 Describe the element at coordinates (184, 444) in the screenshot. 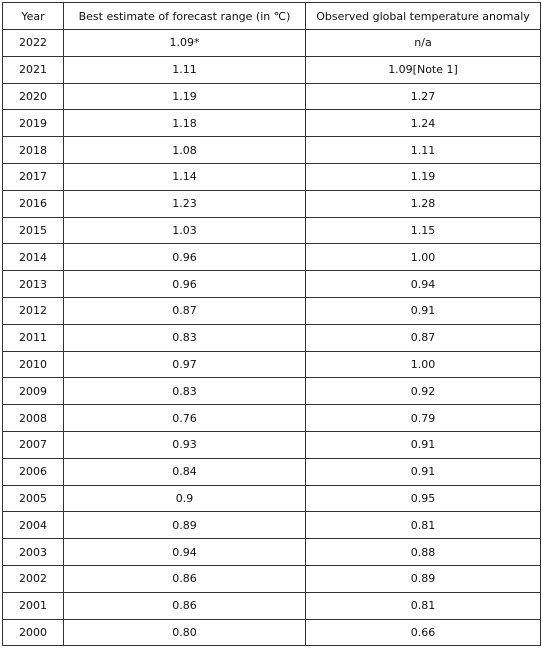

I see `value-cell: 0.93` at that location.